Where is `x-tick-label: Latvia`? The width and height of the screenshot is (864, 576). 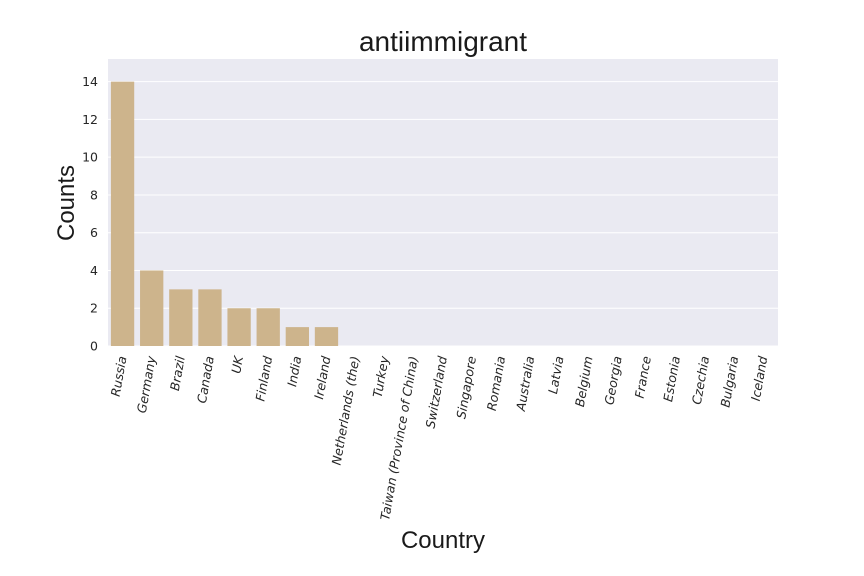
x-tick-label: Latvia is located at coordinates (555, 375).